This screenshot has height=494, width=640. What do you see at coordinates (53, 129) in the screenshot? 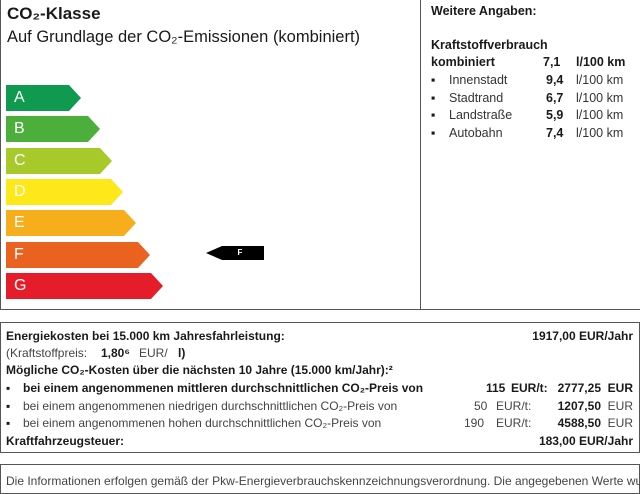
I see `co2-class-bar-b: B` at bounding box center [53, 129].